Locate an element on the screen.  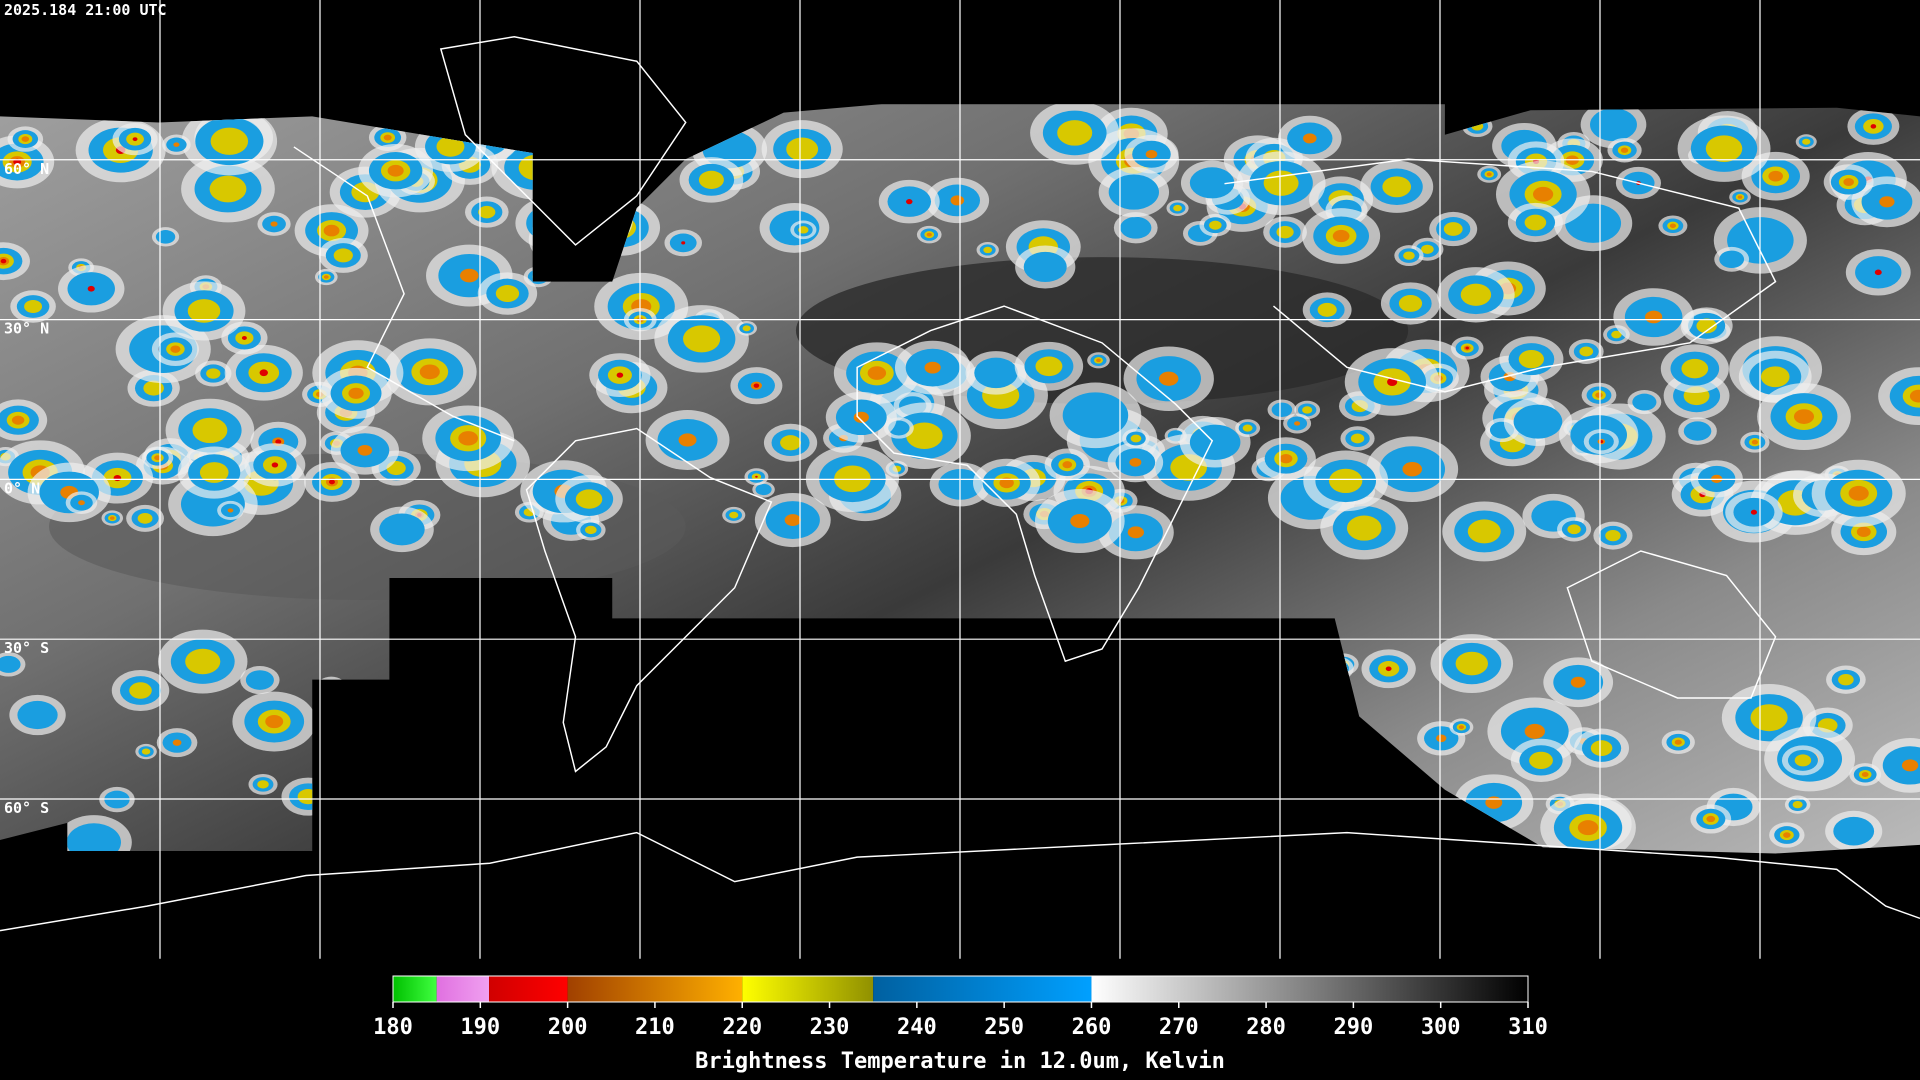
timestamp: 2025.184 21:00 UTC is located at coordinates (85, 10).